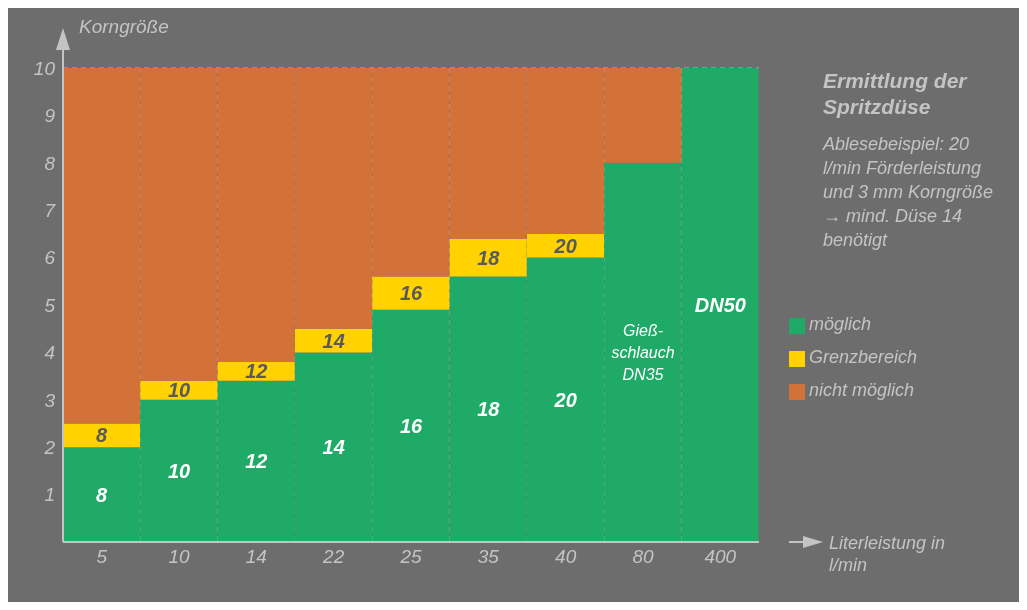 This screenshot has width=1027, height=610. What do you see at coordinates (44, 68) in the screenshot?
I see `y-tick-label: 10` at bounding box center [44, 68].